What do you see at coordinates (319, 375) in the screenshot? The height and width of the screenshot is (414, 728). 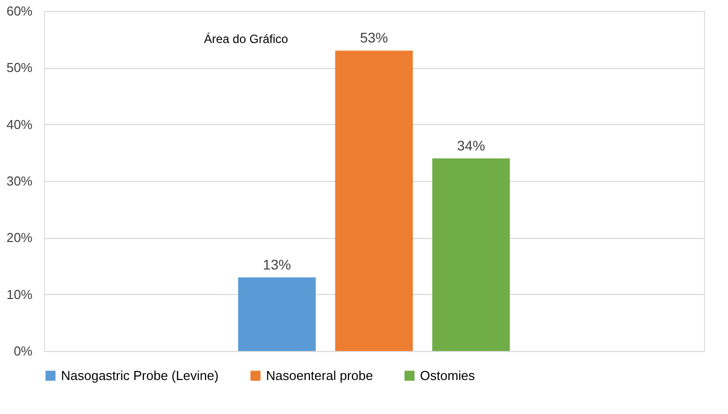 I see `legend-label: Nasoenteral probe` at bounding box center [319, 375].